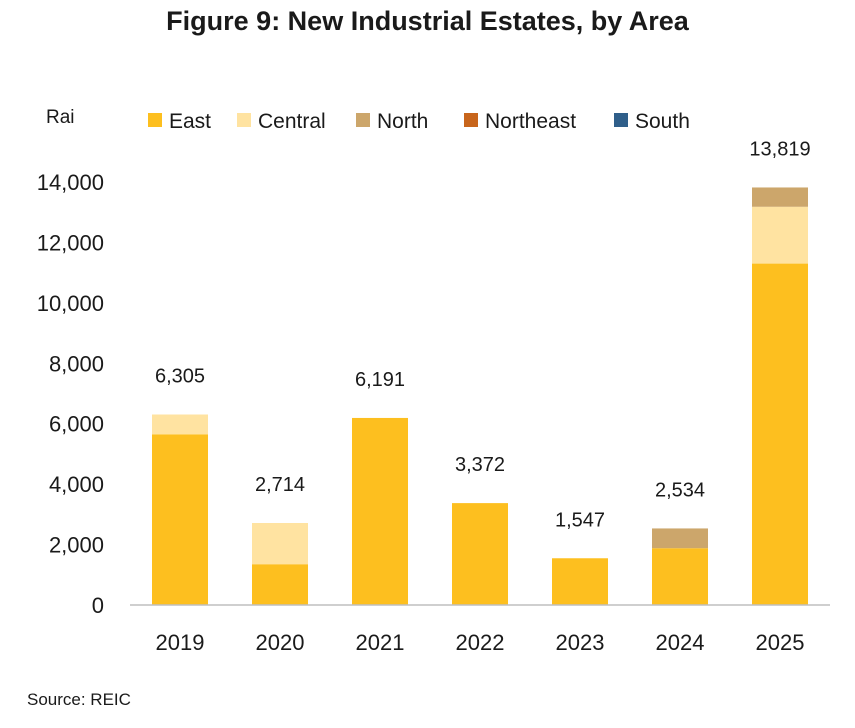 This screenshot has height=728, width=855. What do you see at coordinates (621, 120) in the screenshot?
I see `legend-swatch-south` at bounding box center [621, 120].